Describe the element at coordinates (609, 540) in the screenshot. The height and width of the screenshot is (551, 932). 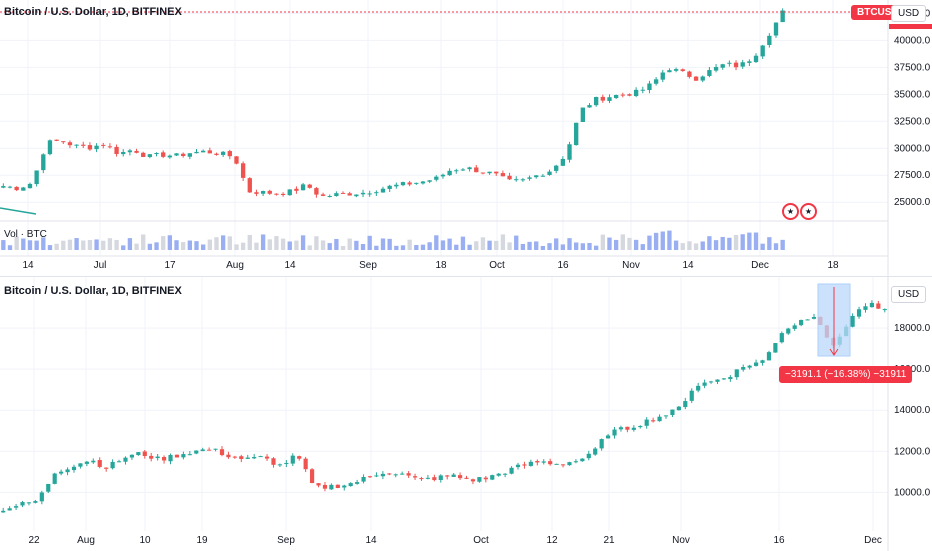
I see `date-tick-label: 21` at that location.